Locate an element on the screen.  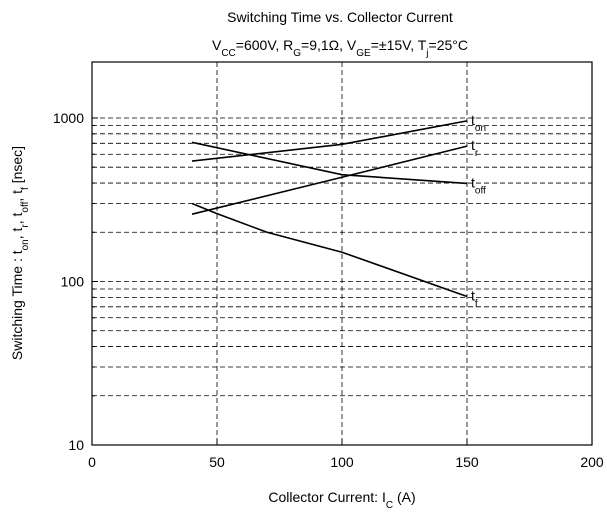
series-subscript: on is located at coordinates (480, 127).